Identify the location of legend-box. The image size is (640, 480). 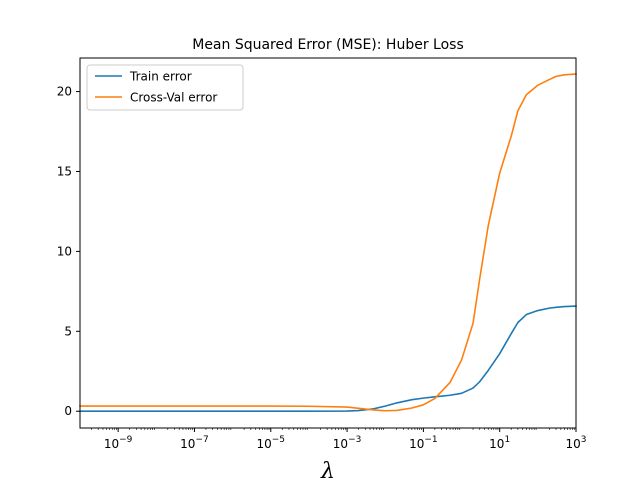
(165, 87).